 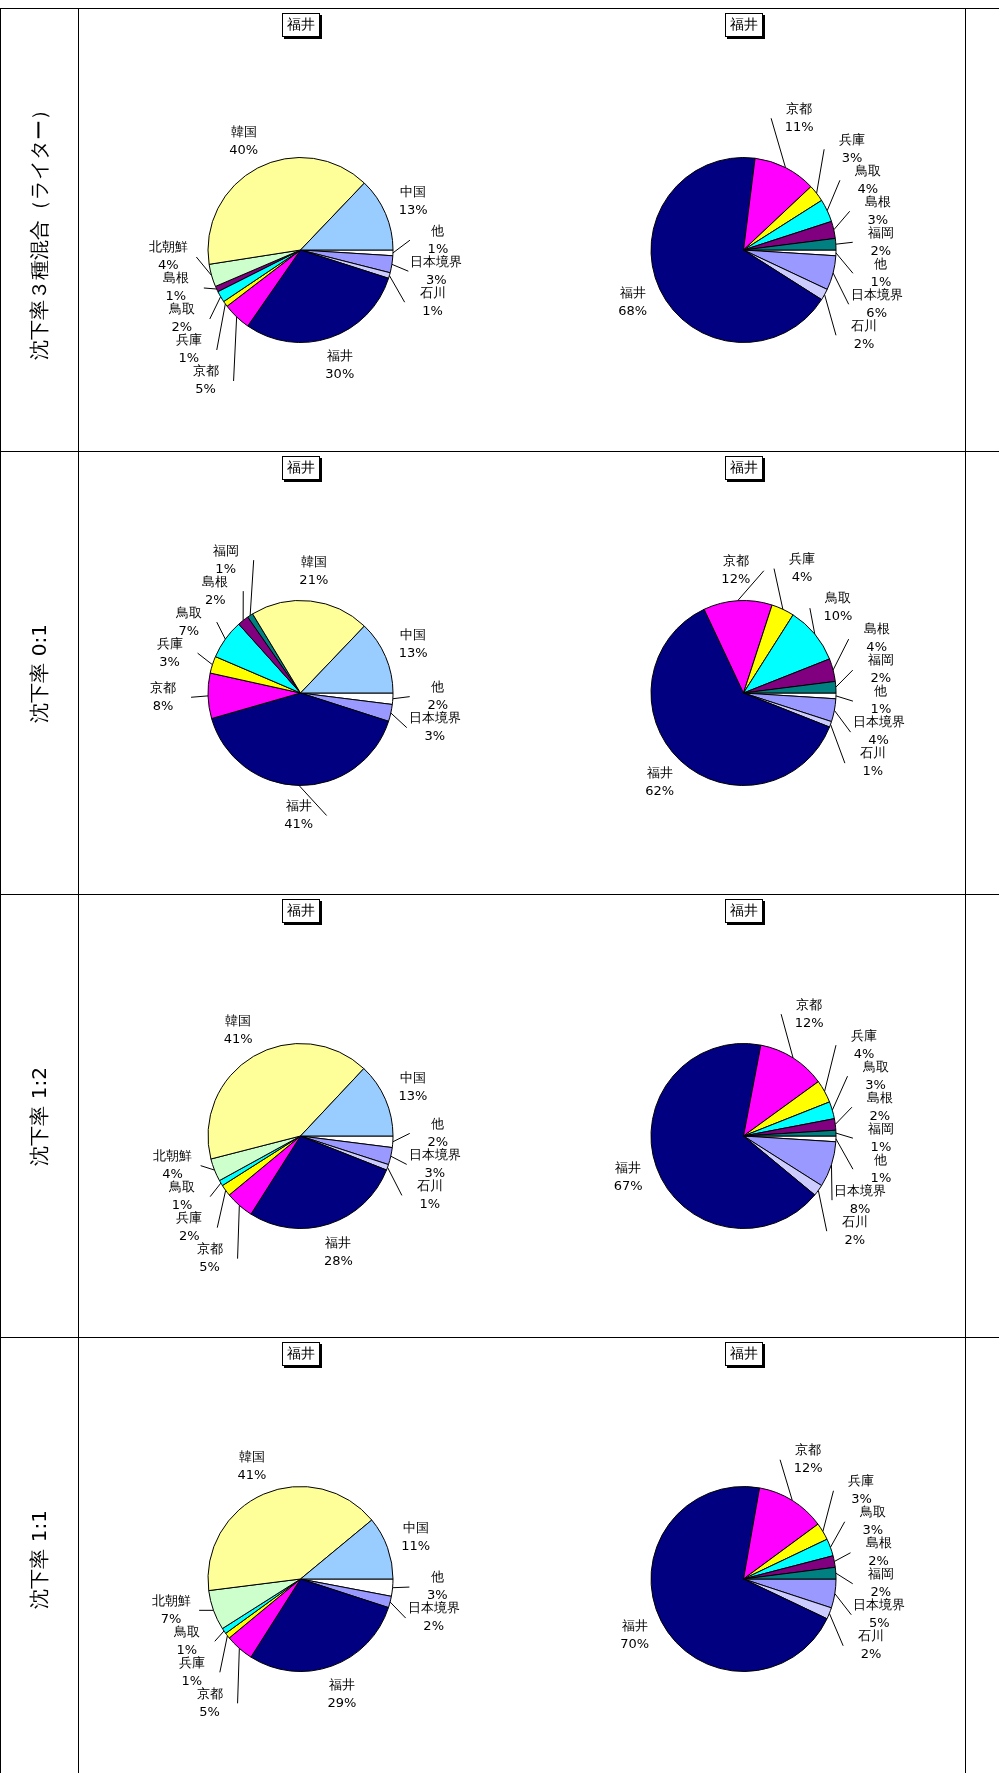 I want to click on data-label: 62%, so click(x=660, y=790).